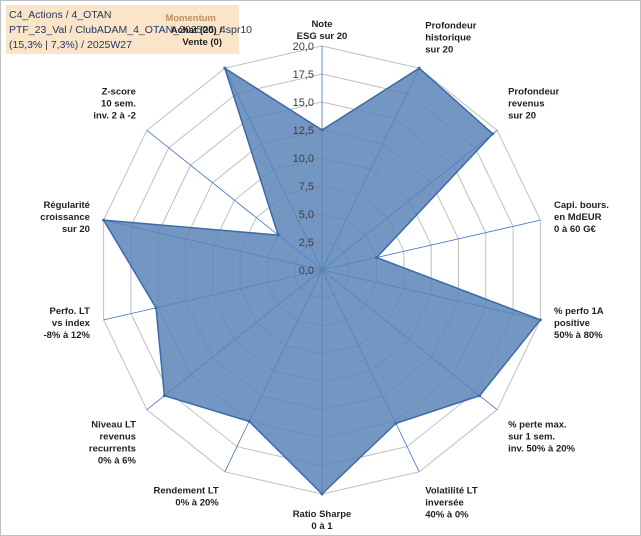 Image resolution: width=641 pixels, height=536 pixels. I want to click on axis-label: 50% à 80%, so click(578, 335).